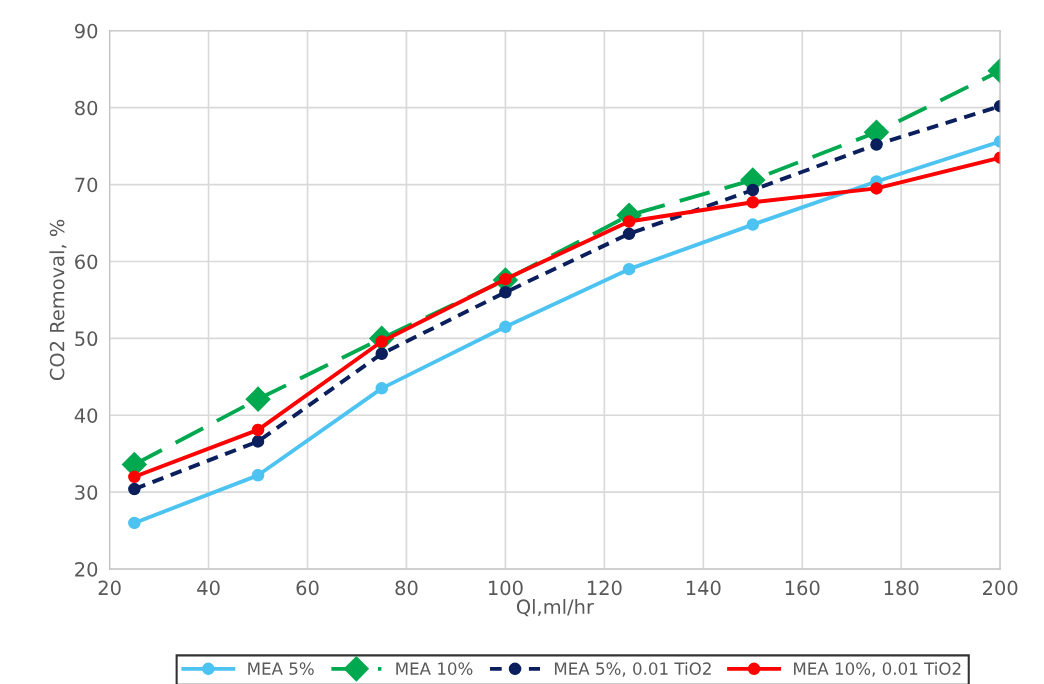 The image size is (1044, 684). What do you see at coordinates (901, 588) in the screenshot?
I see `x-tick-label: 180` at bounding box center [901, 588].